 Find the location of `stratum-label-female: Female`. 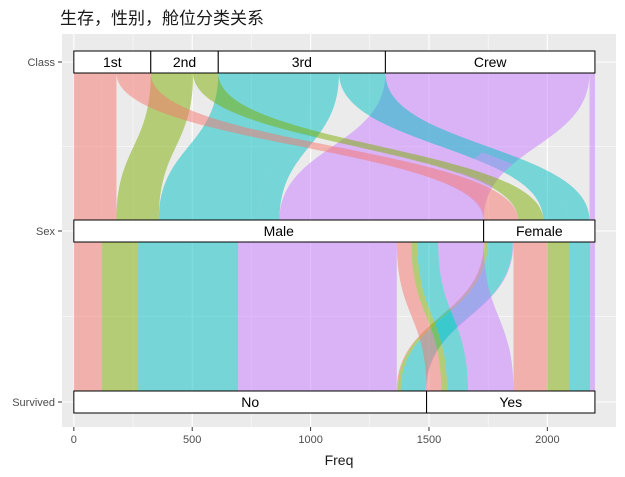

stratum-label-female: Female is located at coordinates (539, 231).